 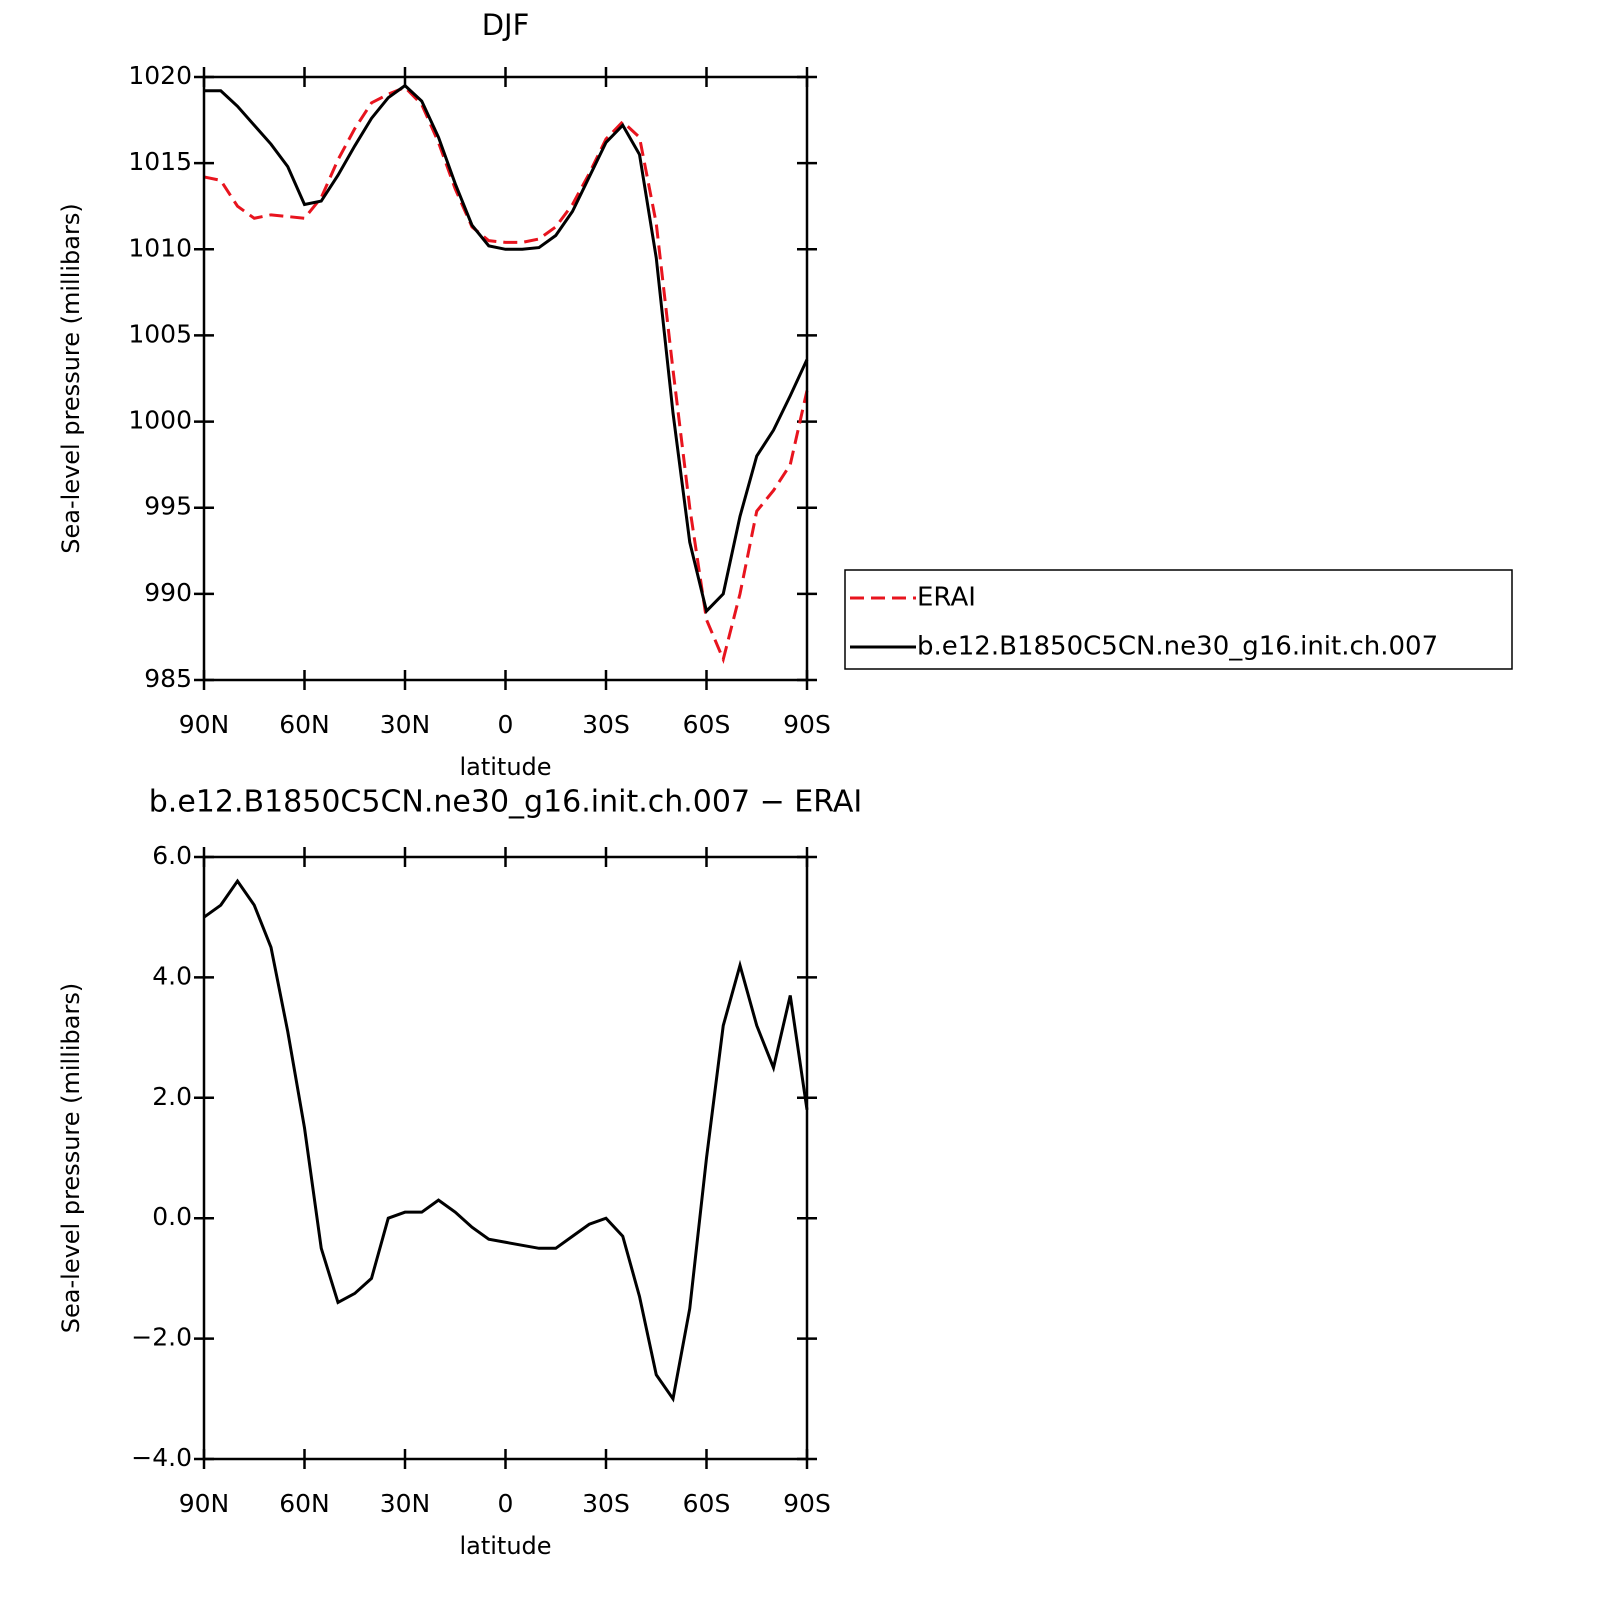 What do you see at coordinates (161, 1337) in the screenshot?
I see `y-tick-label: −2.0` at bounding box center [161, 1337].